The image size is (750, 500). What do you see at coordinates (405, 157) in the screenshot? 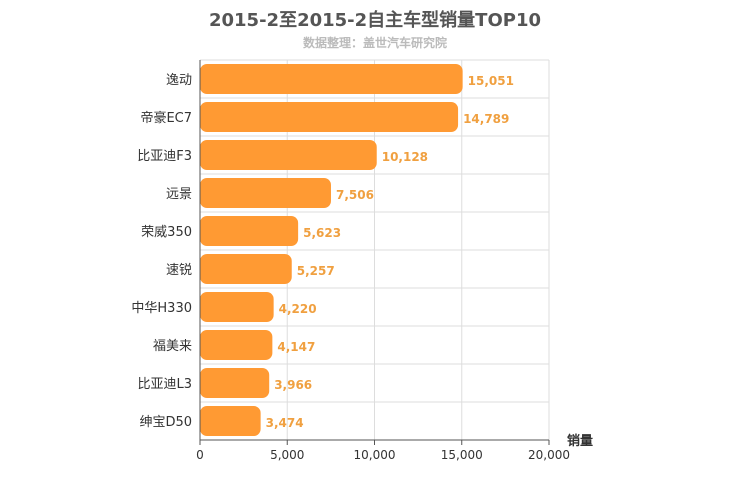
I see `value-label: 10,128` at bounding box center [405, 157].